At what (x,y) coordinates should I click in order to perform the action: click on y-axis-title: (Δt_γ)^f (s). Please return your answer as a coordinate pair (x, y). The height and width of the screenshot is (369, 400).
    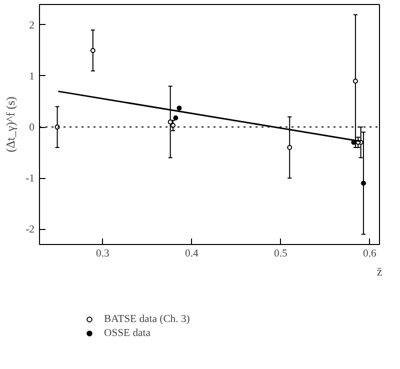
    Looking at the image, I should click on (11, 124).